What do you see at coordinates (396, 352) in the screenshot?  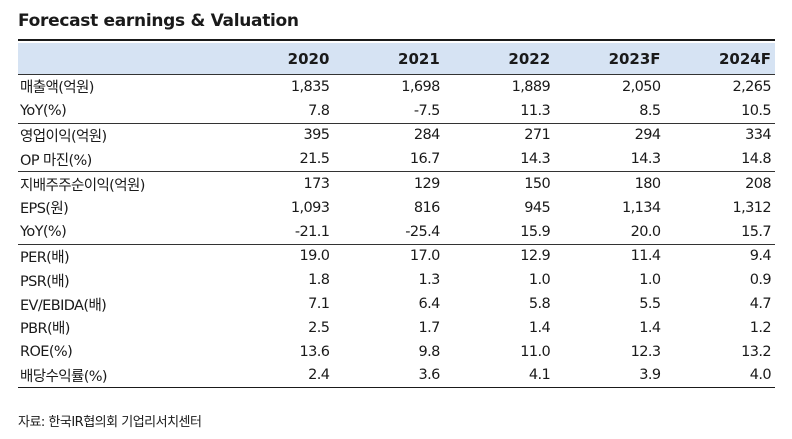 I see `table-row: ROE(%) 13.6 9.8 11.0 12.3 13.2` at bounding box center [396, 352].